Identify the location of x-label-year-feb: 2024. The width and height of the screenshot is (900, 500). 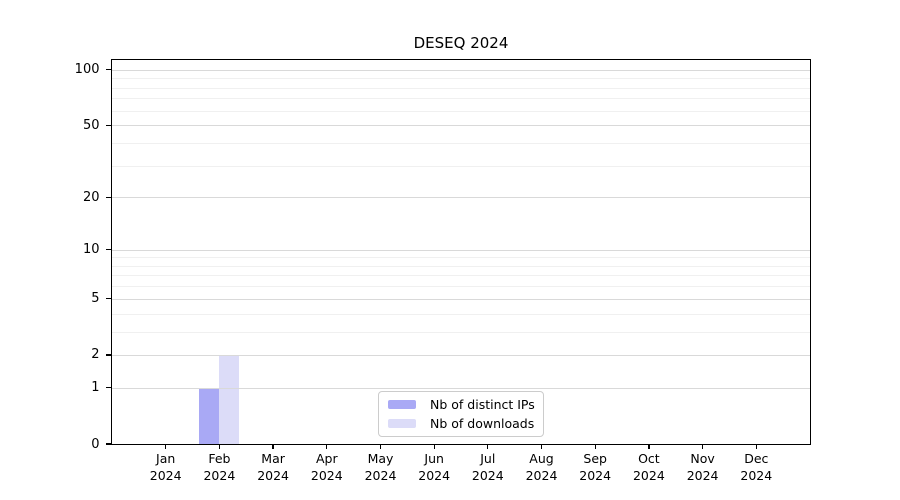
(219, 475).